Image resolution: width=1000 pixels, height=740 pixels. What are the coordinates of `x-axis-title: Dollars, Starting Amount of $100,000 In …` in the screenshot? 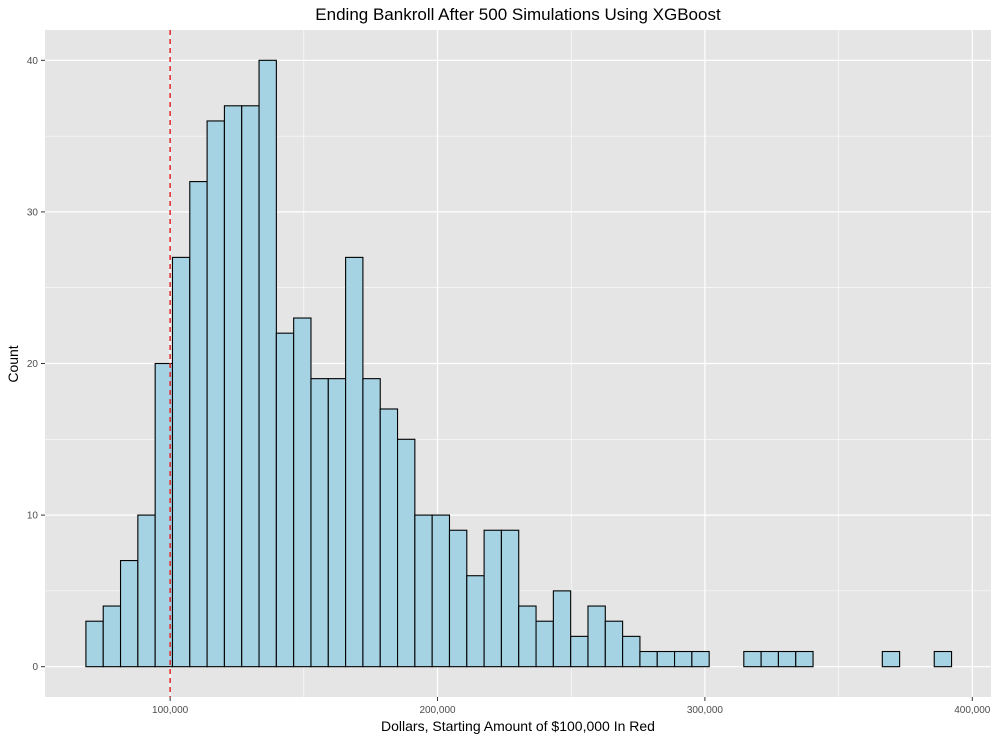 It's located at (518, 726).